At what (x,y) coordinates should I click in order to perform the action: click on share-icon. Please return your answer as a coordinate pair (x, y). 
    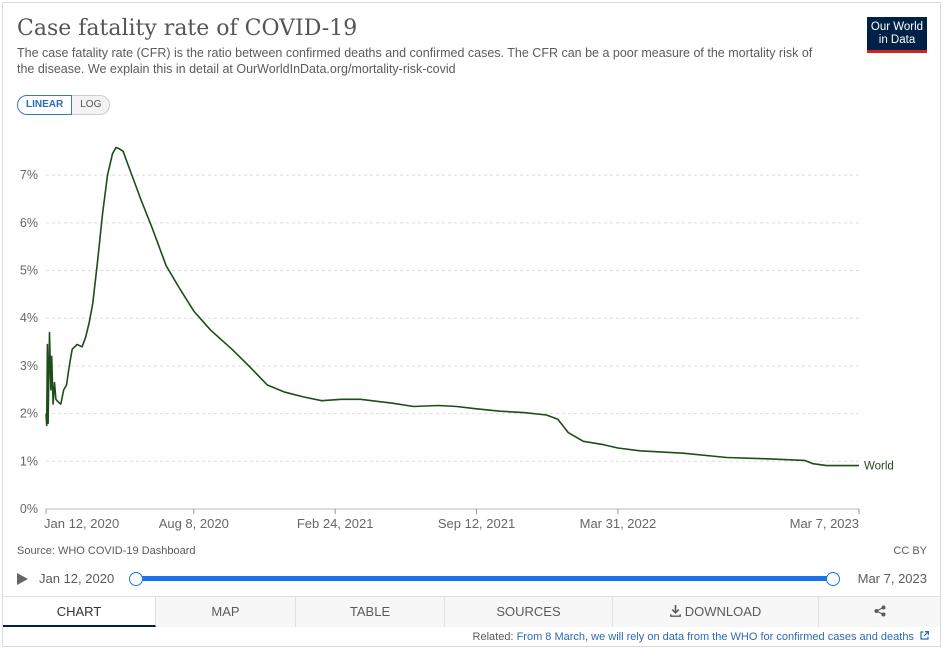
    Looking at the image, I should click on (879, 611).